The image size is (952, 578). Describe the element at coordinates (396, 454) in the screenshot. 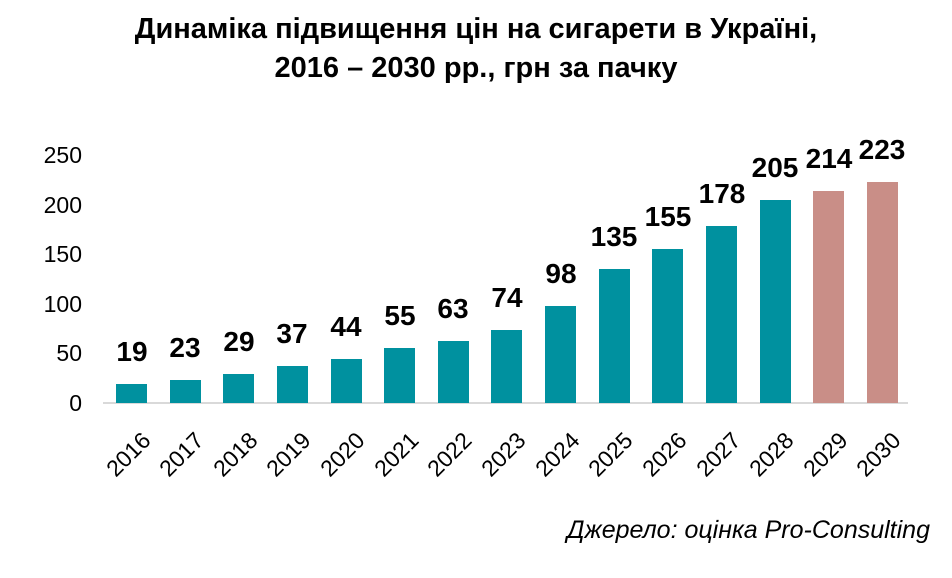

I see `x-axis-year-label: 2021` at that location.